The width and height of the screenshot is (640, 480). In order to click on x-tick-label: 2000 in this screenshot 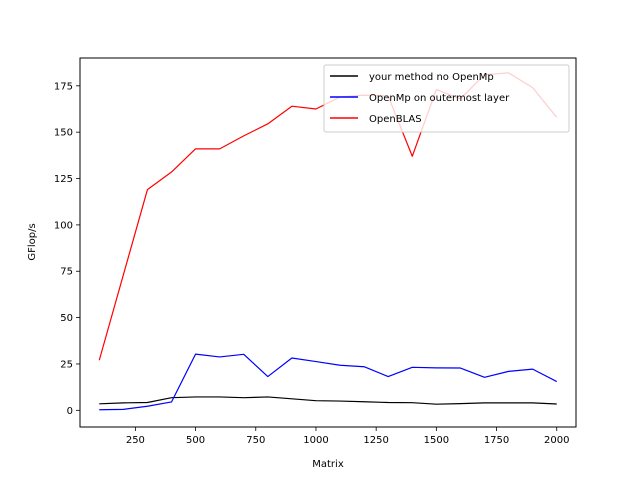, I will do `click(556, 440)`.